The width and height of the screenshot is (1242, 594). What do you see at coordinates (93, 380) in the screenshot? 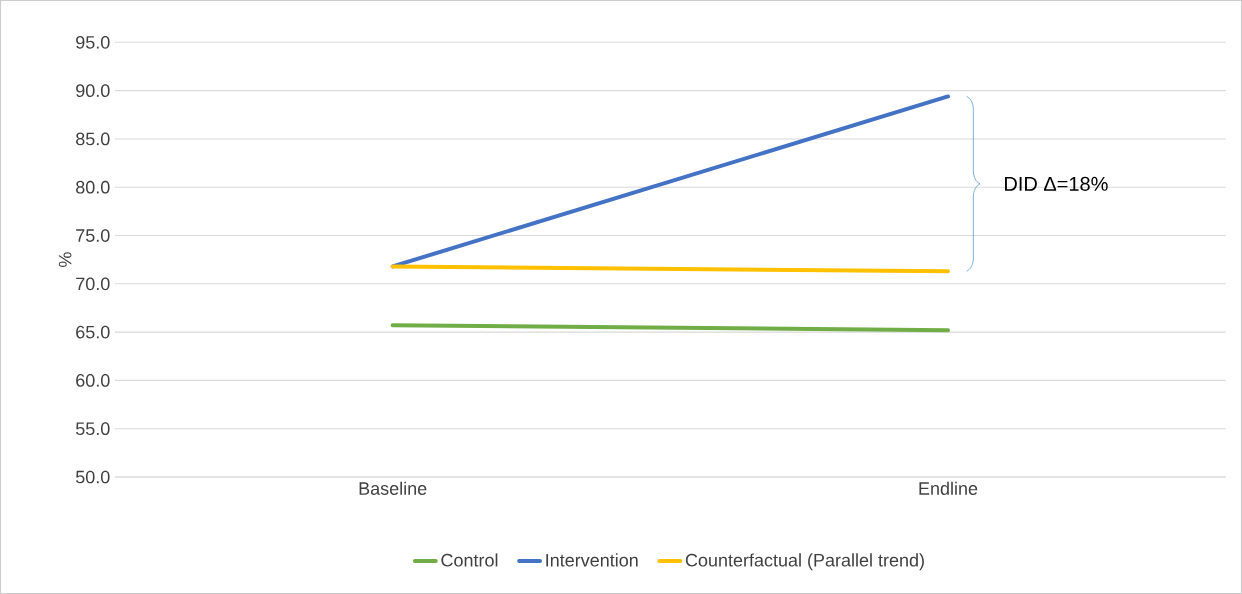
I see `y-tick-label: 60.0` at bounding box center [93, 380].